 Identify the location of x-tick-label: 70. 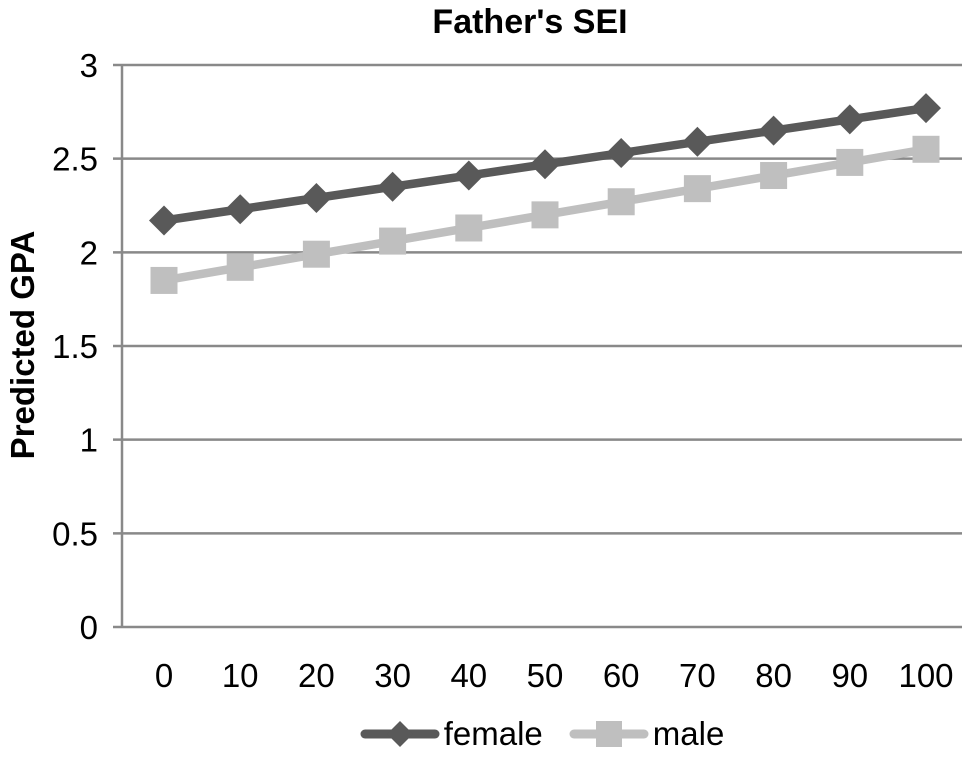
(697, 675).